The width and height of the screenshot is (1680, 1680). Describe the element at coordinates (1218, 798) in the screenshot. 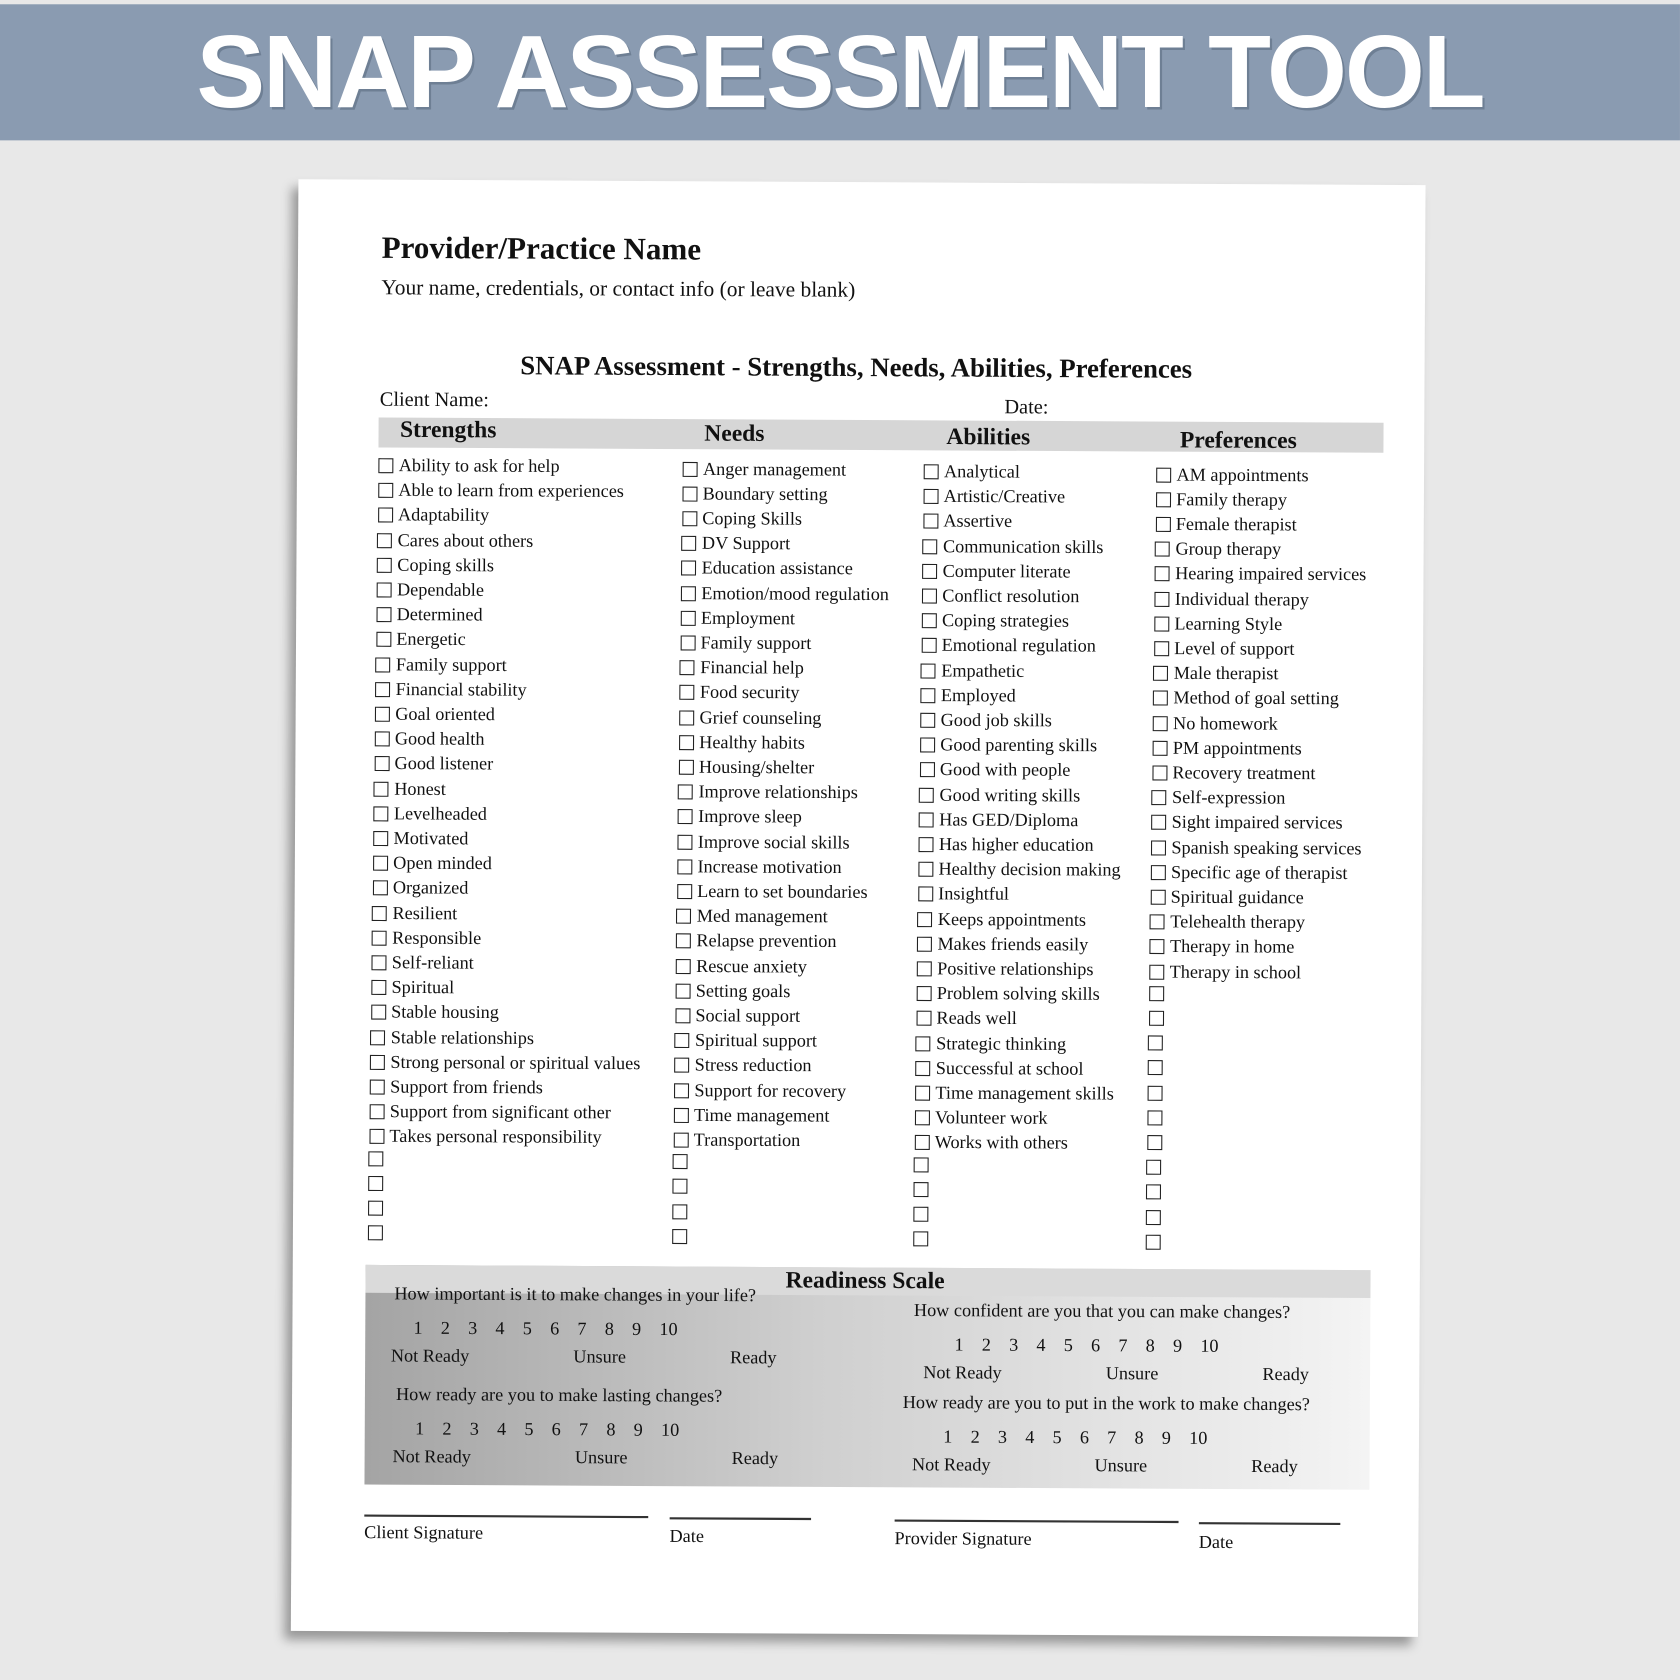

I see `checklist-item: Self-expression` at that location.